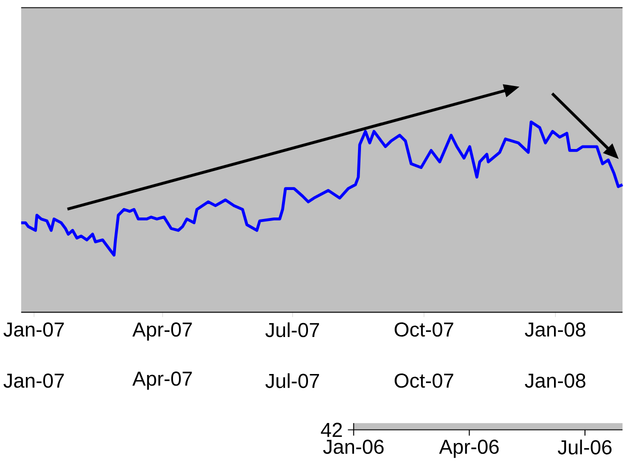 The height and width of the screenshot is (465, 624). I want to click on text: 42, so click(331, 429).